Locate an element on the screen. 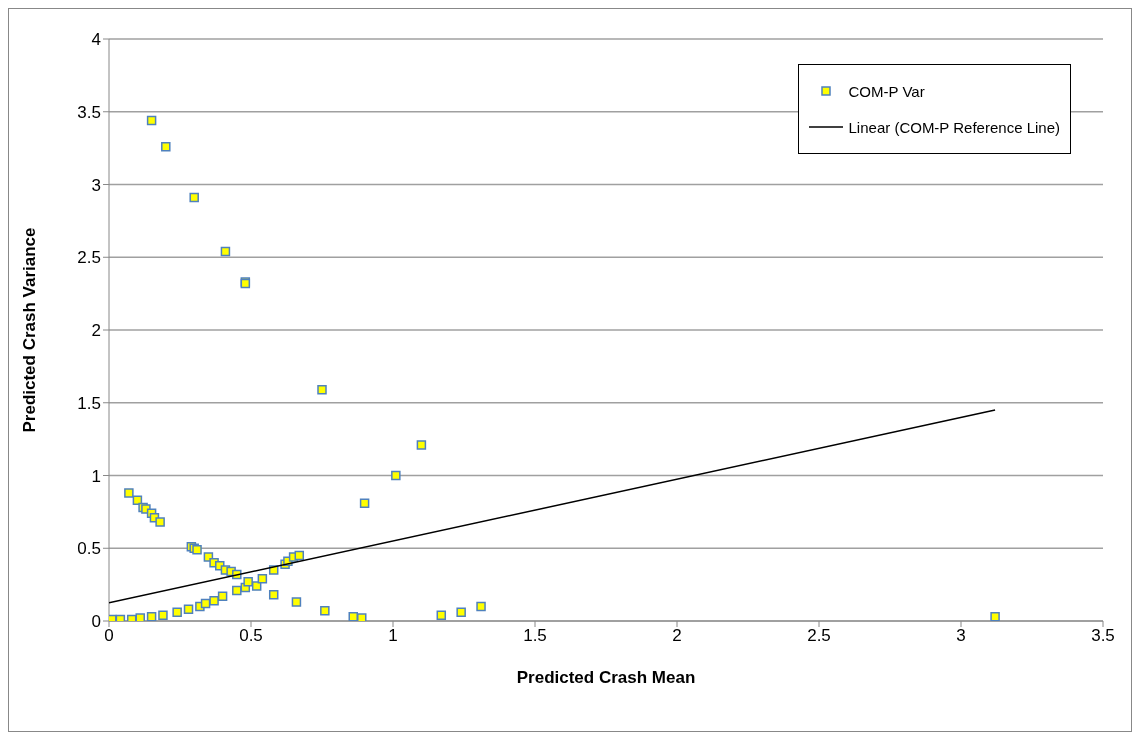 The image size is (1140, 740). y-tick-label: 3 is located at coordinates (96, 185).